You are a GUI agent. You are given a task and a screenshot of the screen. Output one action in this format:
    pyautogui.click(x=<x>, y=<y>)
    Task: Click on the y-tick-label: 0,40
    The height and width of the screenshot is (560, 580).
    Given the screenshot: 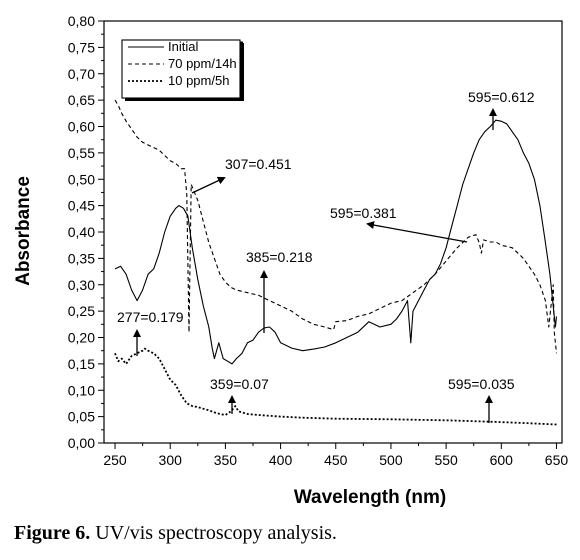 What is the action you would take?
    pyautogui.click(x=81, y=232)
    